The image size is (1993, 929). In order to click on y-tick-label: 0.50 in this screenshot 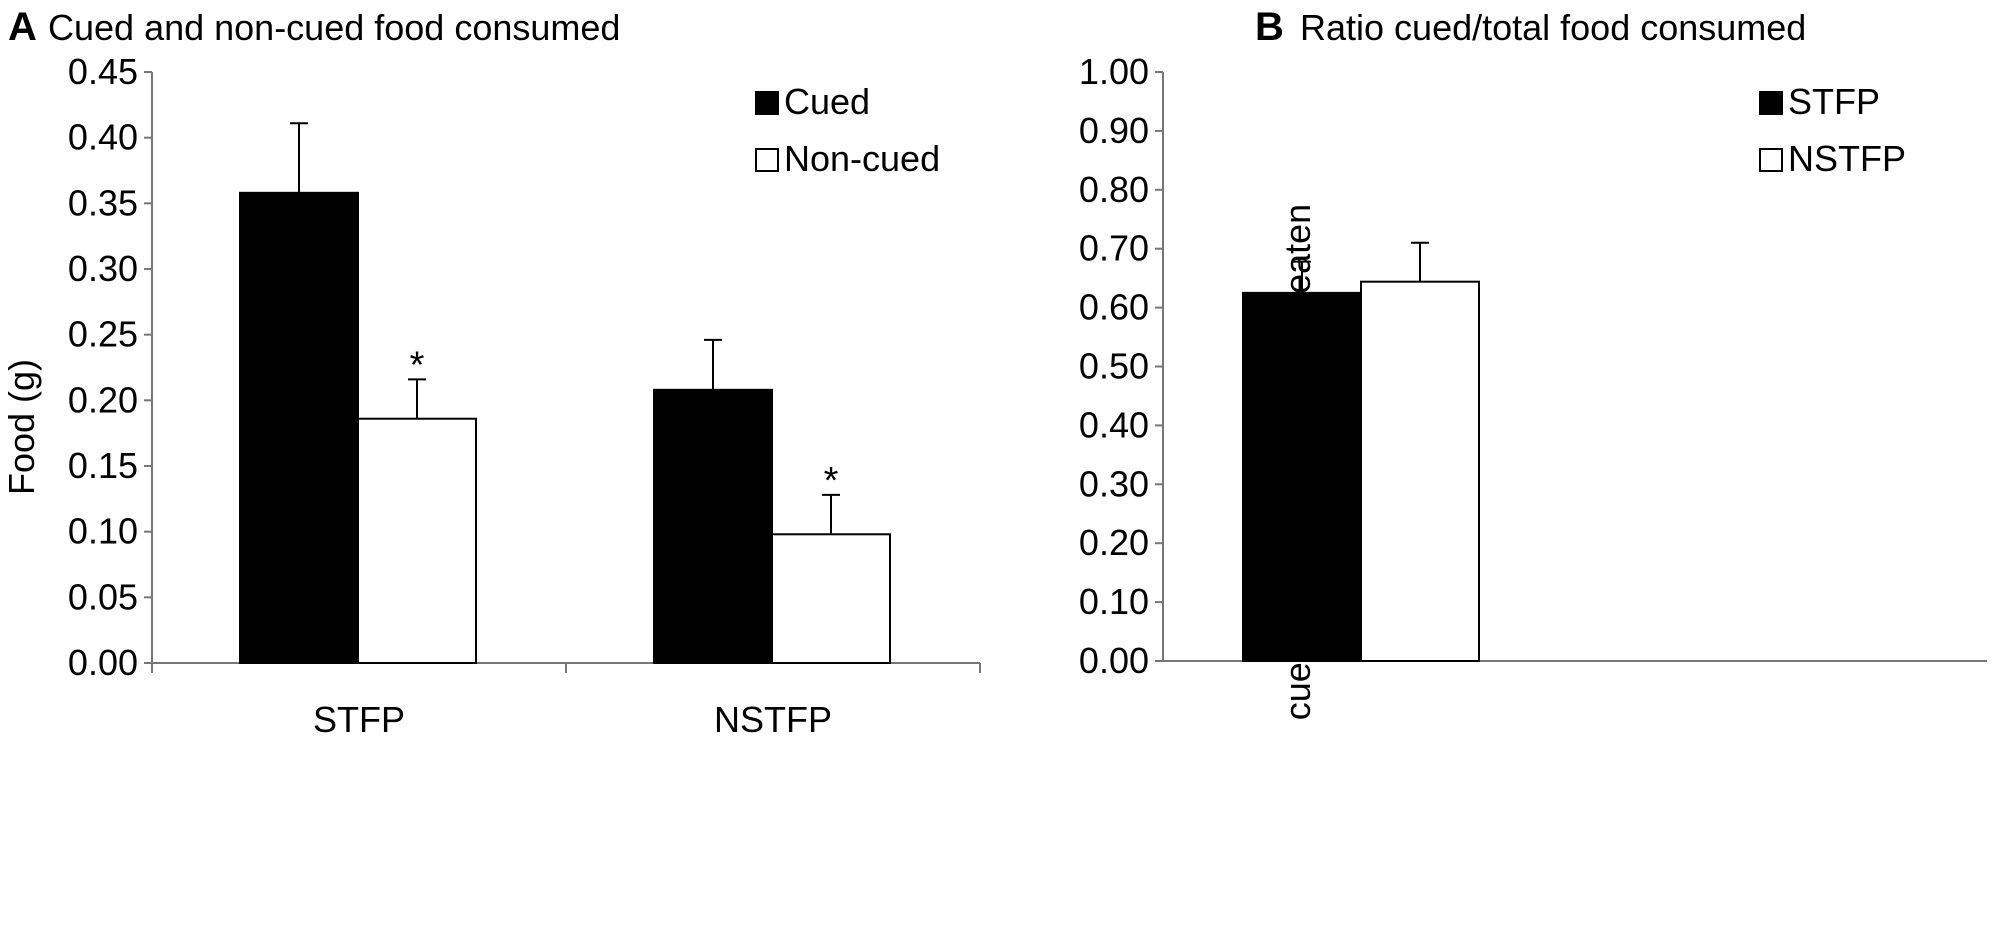, I will do `click(1114, 366)`.